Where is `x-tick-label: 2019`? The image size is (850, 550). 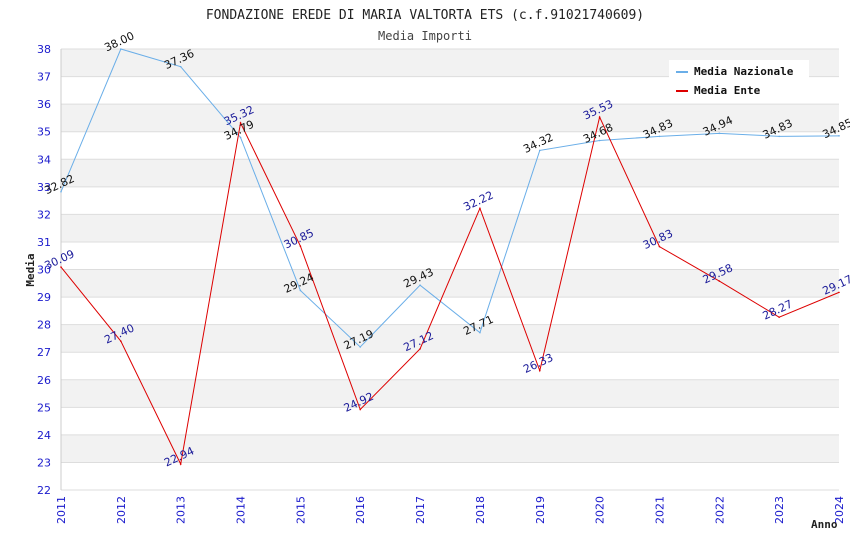 x-tick-label: 2019 is located at coordinates (540, 510).